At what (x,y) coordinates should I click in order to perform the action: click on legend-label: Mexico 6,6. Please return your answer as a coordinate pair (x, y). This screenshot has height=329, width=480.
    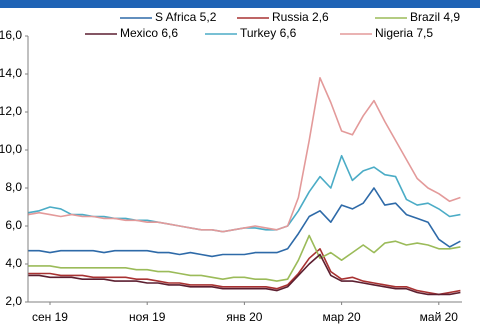
    Looking at the image, I should click on (149, 33).